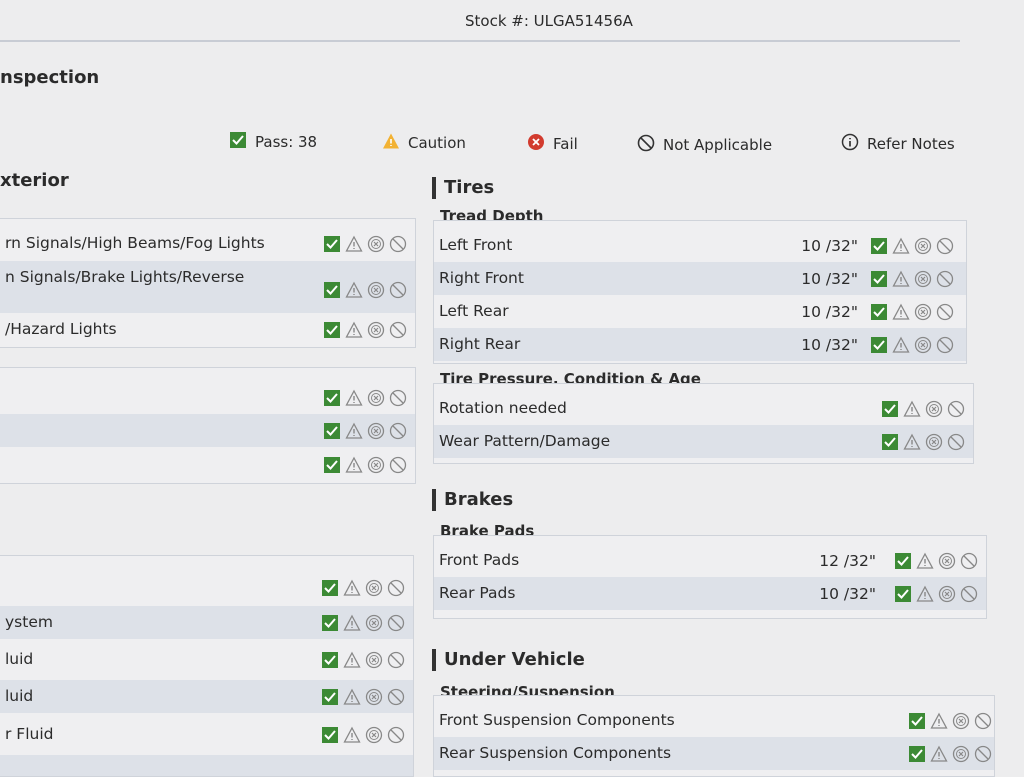 The image size is (1024, 777). I want to click on row: Wear Pattern/Damage, so click(703, 441).